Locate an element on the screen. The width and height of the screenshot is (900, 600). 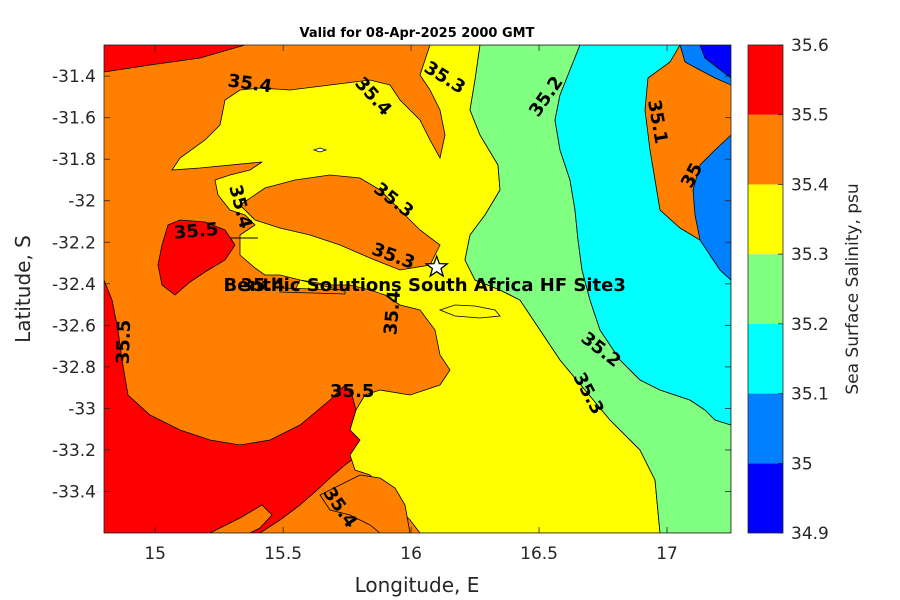
star-icon is located at coordinates (437, 266).